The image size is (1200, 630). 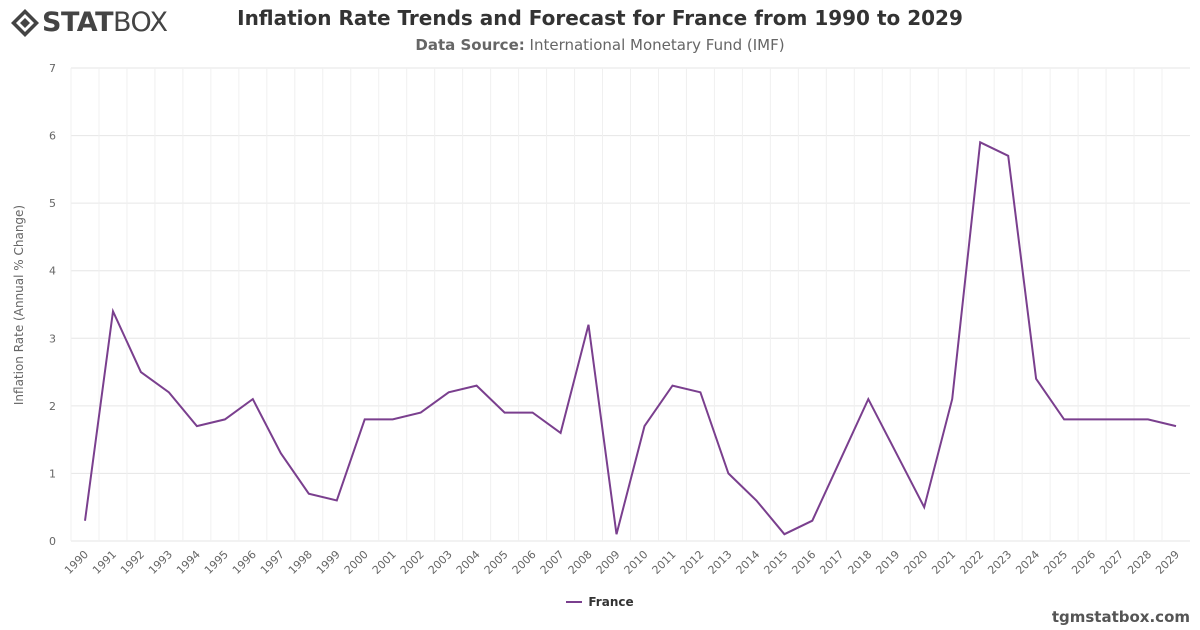 I want to click on x-tick-label: 1995, so click(x=216, y=562).